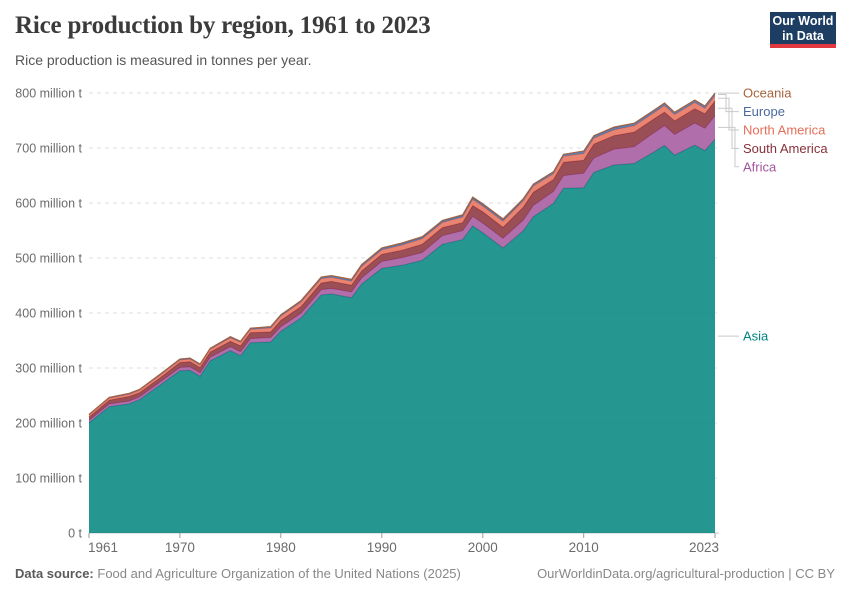  Describe the element at coordinates (48, 259) in the screenshot. I see `y-axis-label: 500 million t` at that location.